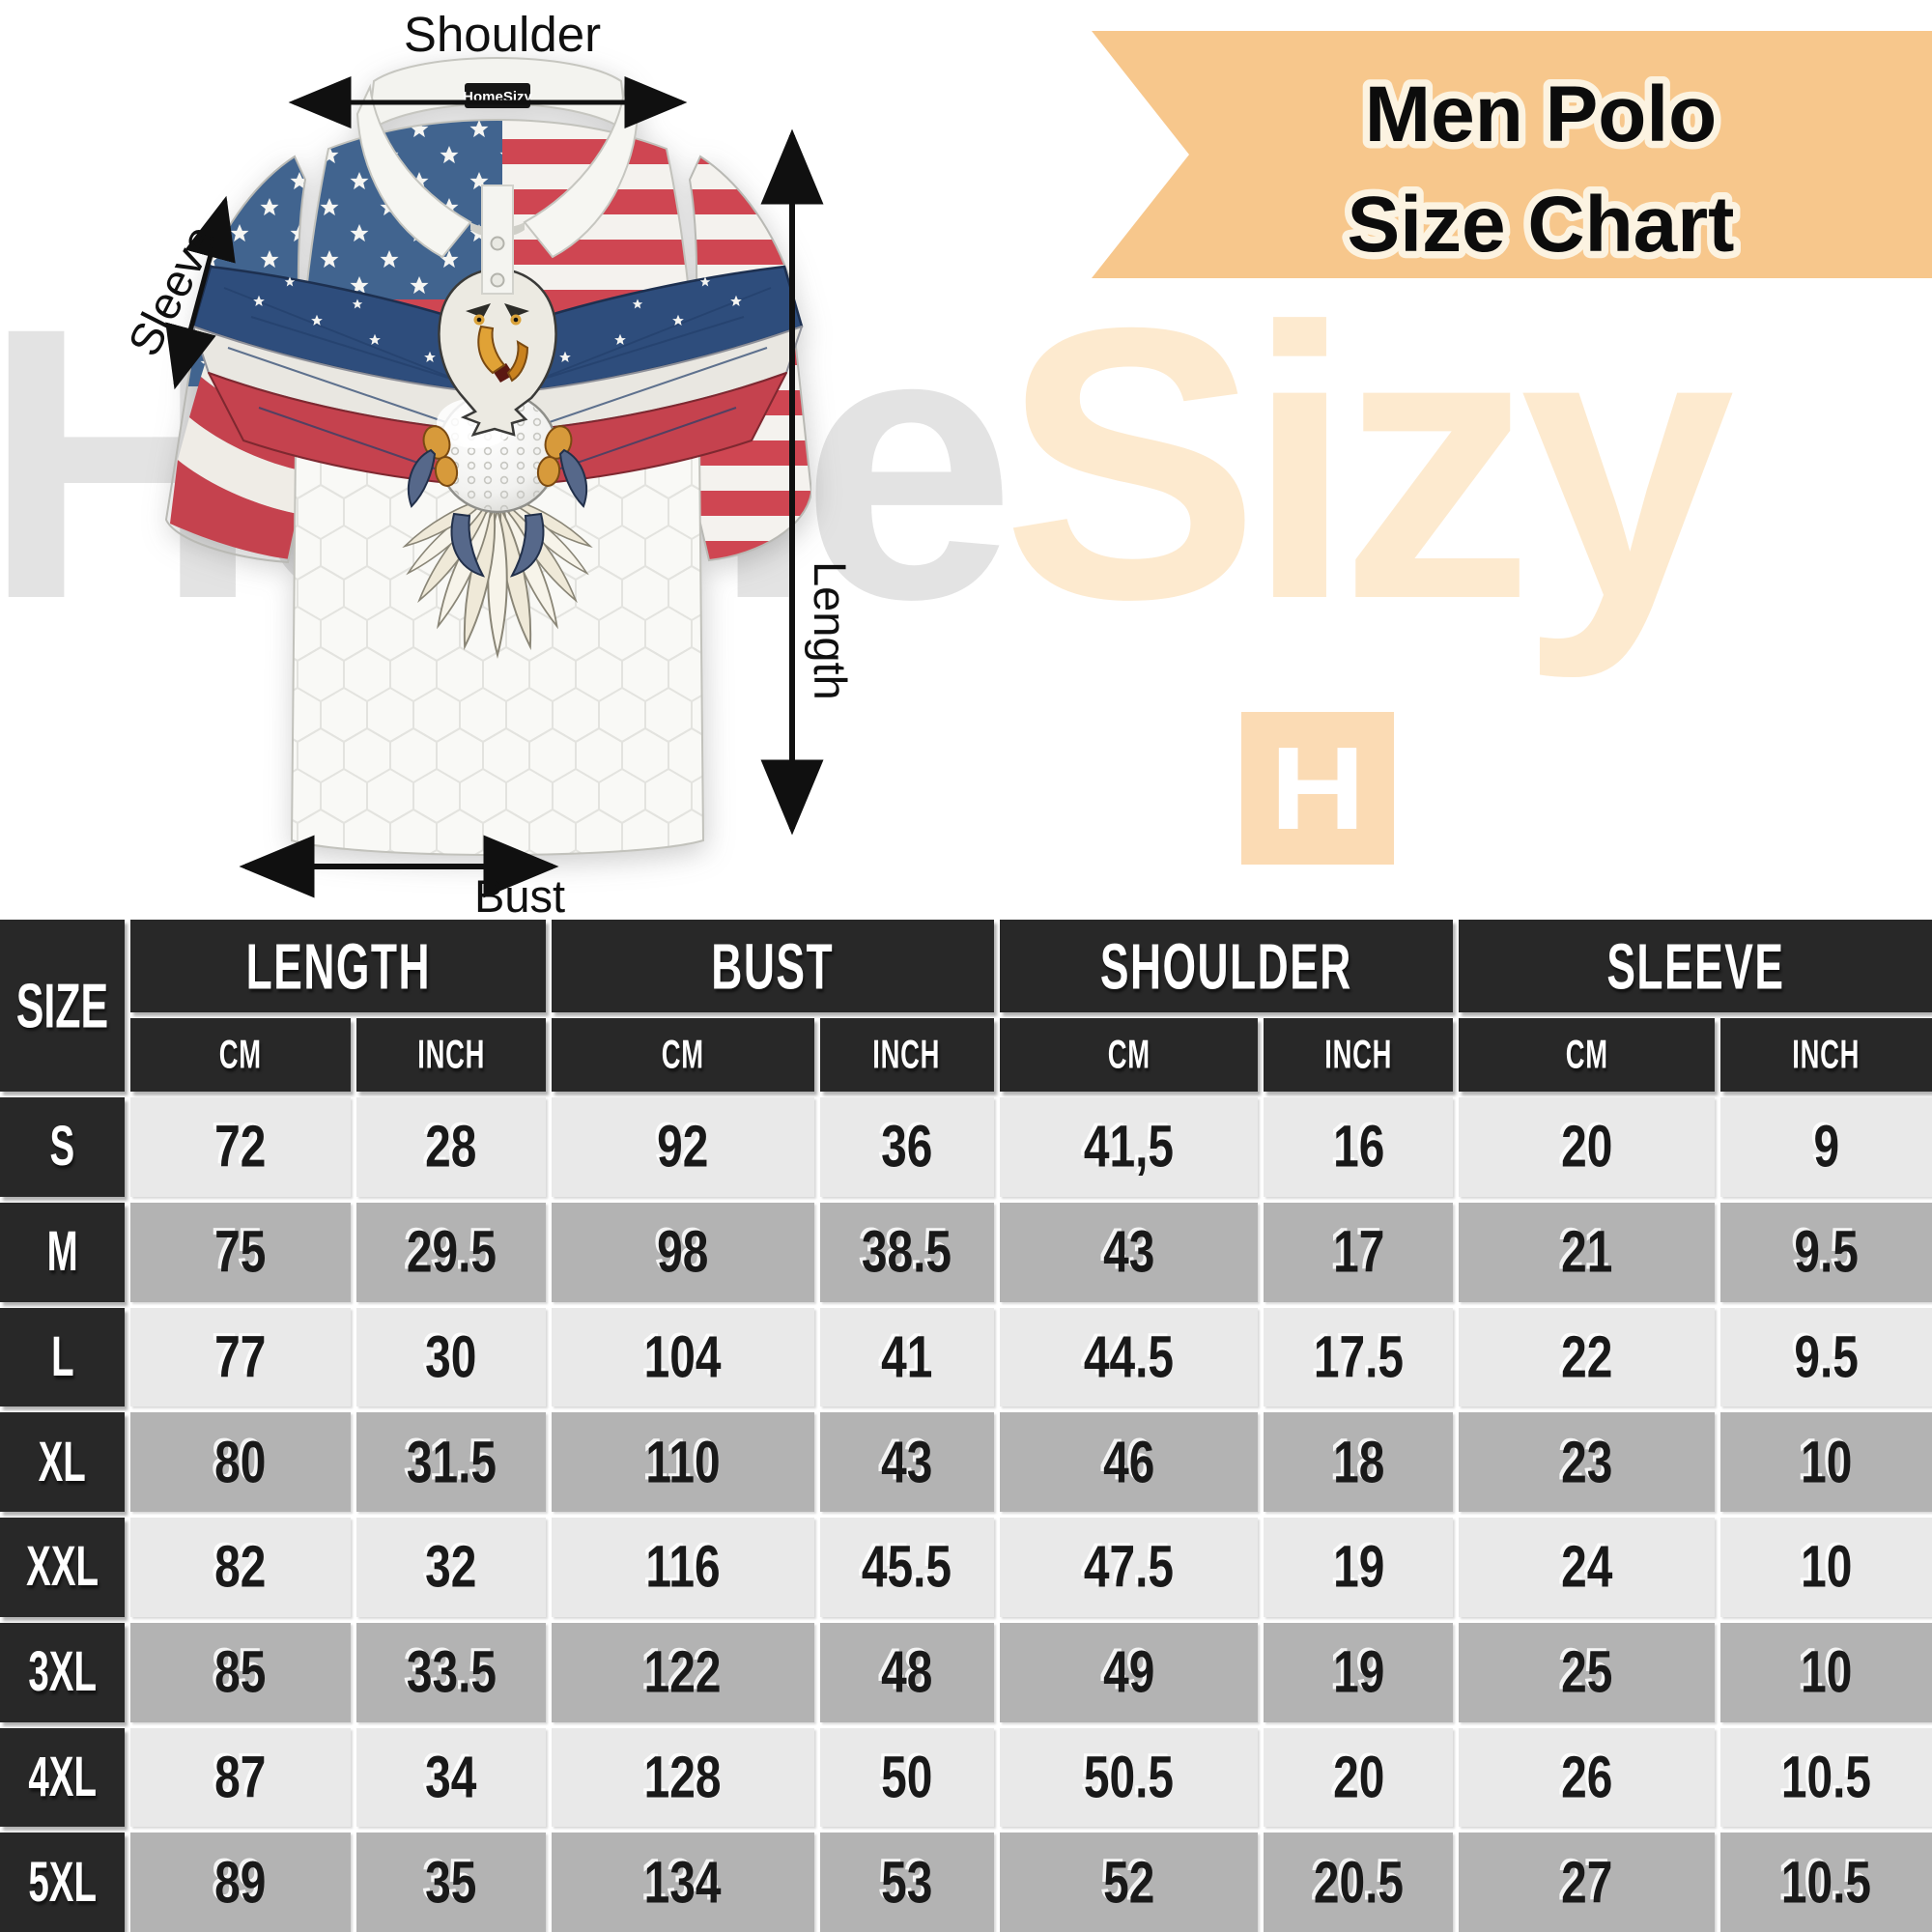 This screenshot has width=1932, height=1932. What do you see at coordinates (906, 1462) in the screenshot?
I see `table-cell: 43` at bounding box center [906, 1462].